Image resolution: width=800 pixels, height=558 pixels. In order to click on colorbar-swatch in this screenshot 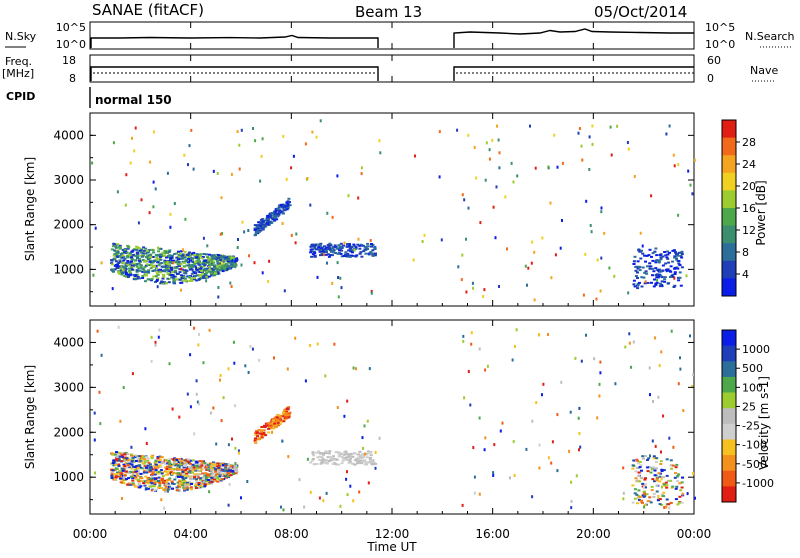, I will do `click(729, 353)`.